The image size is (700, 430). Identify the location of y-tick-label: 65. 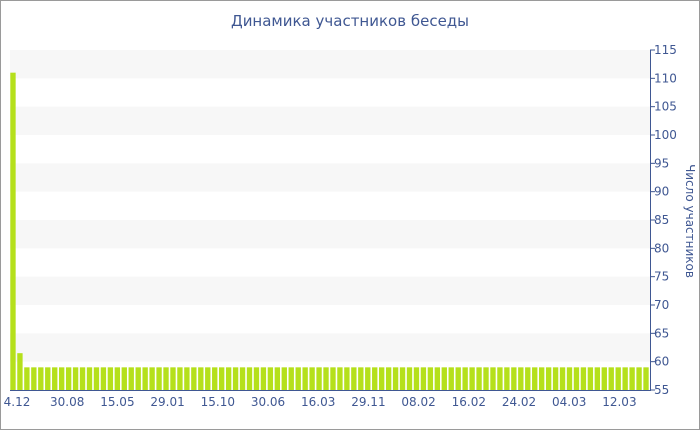
(661, 333).